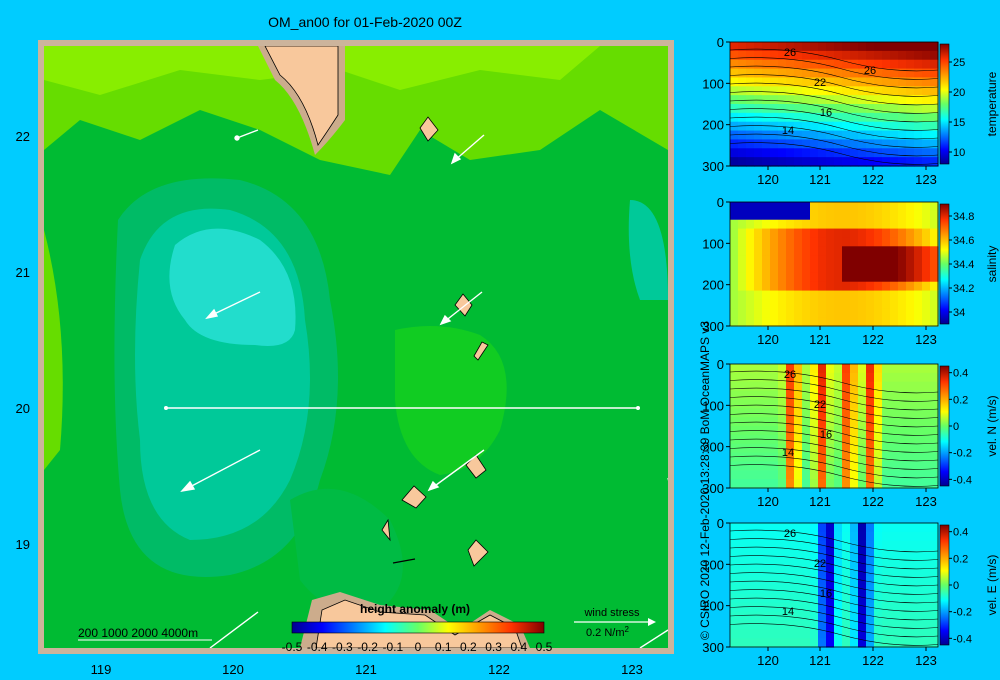  Describe the element at coordinates (365, 22) in the screenshot. I see `chart-title: OM_an00 for 01-Feb-2020 00Z` at that location.